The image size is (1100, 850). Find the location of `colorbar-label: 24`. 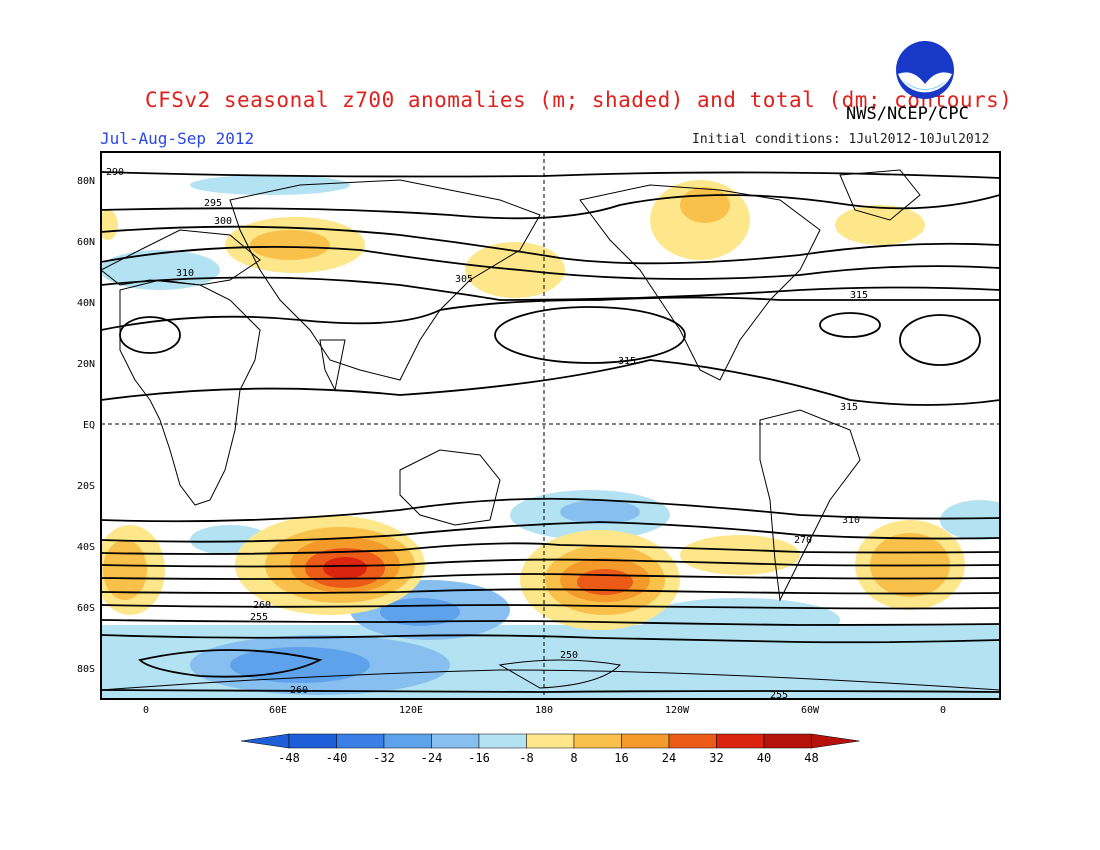

colorbar-label: 24 is located at coordinates (669, 758).